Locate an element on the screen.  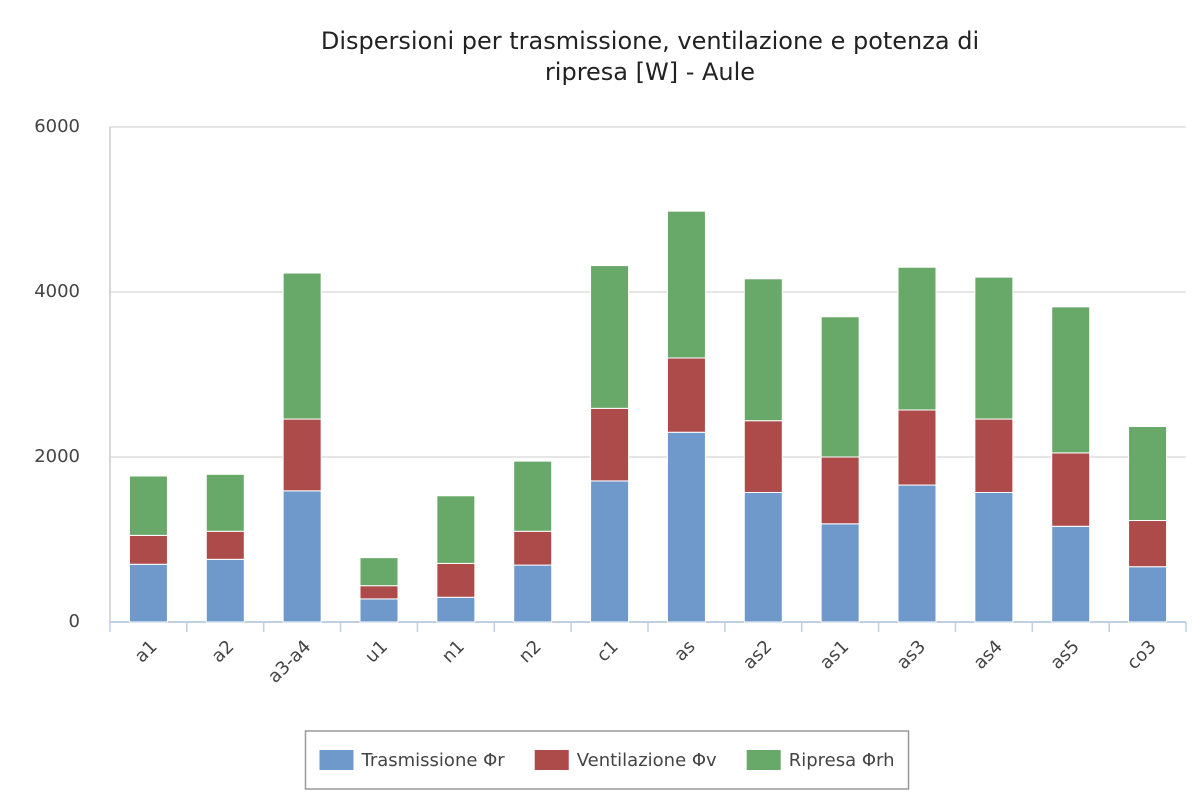
legend-label: Trasmissione Φr is located at coordinates (432, 760).